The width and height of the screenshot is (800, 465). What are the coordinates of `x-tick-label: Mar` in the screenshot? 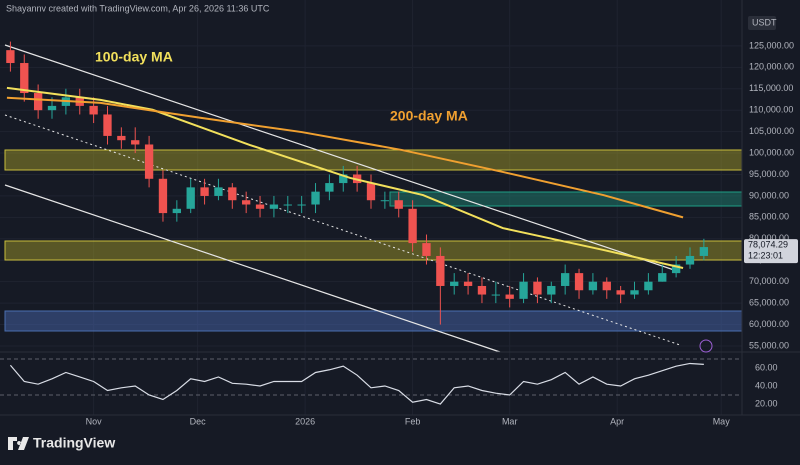 It's located at (510, 421).